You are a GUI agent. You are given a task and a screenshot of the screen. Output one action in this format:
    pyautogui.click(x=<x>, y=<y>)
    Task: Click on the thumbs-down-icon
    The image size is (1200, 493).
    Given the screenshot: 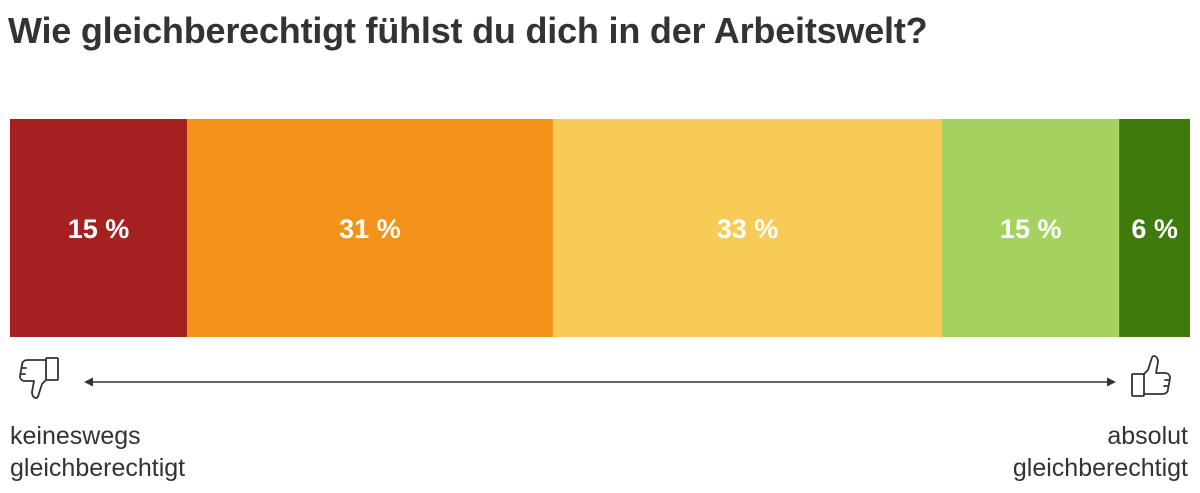 What is the action you would take?
    pyautogui.click(x=38, y=378)
    